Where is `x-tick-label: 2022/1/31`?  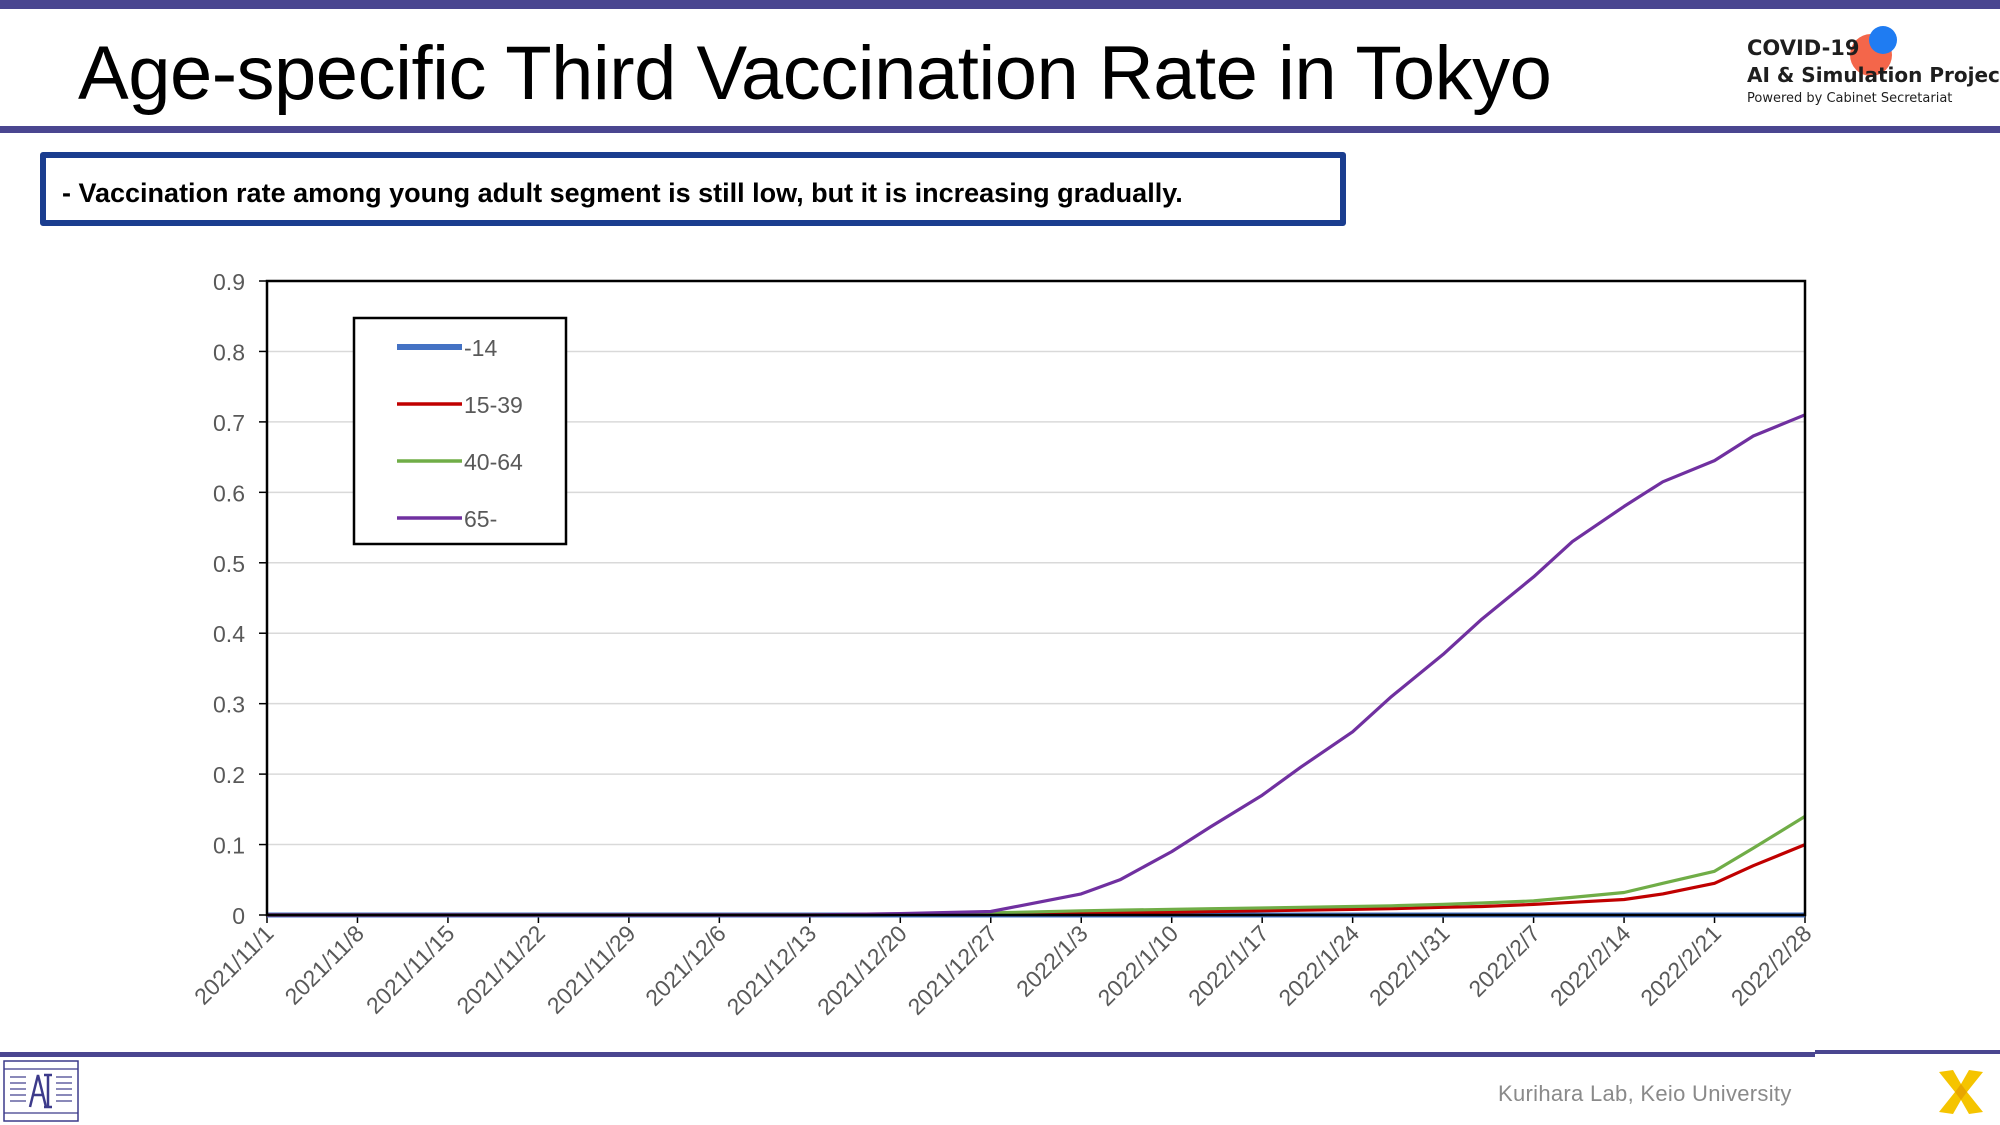 x-tick-label: 2022/1/31 is located at coordinates (1409, 965).